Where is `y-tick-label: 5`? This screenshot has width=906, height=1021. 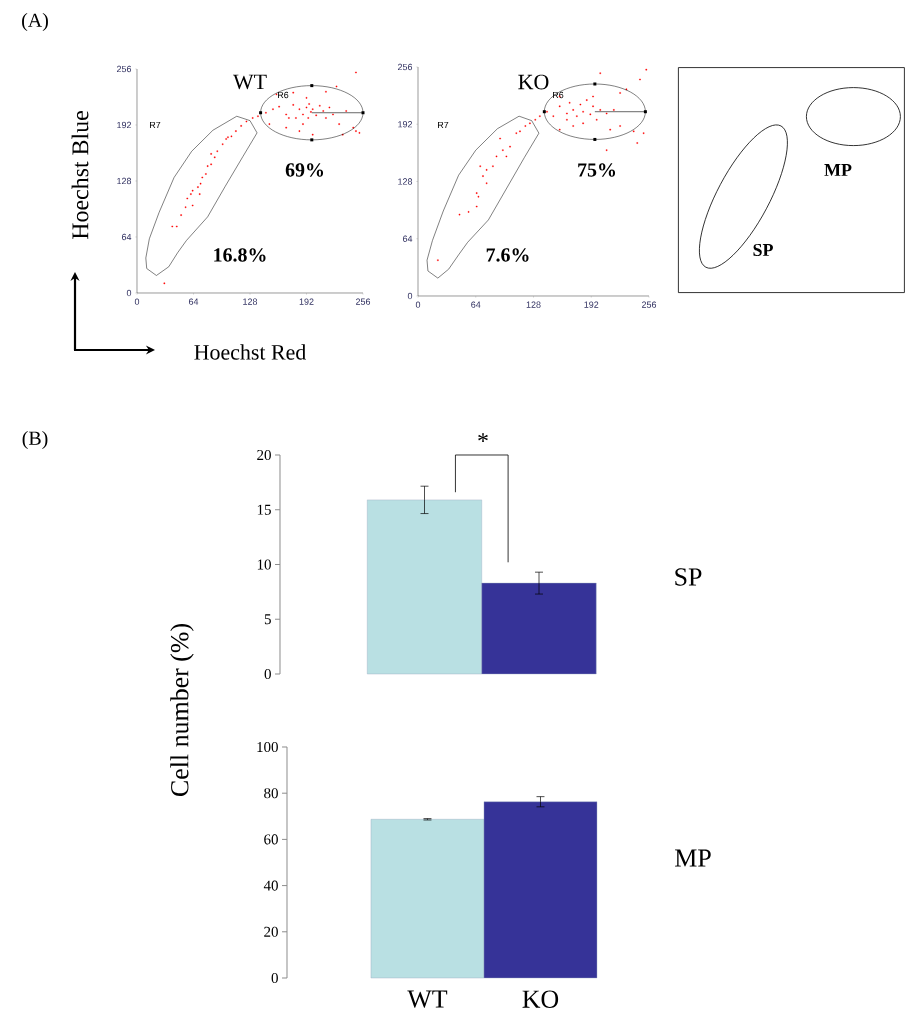 y-tick-label: 5 is located at coordinates (267, 619).